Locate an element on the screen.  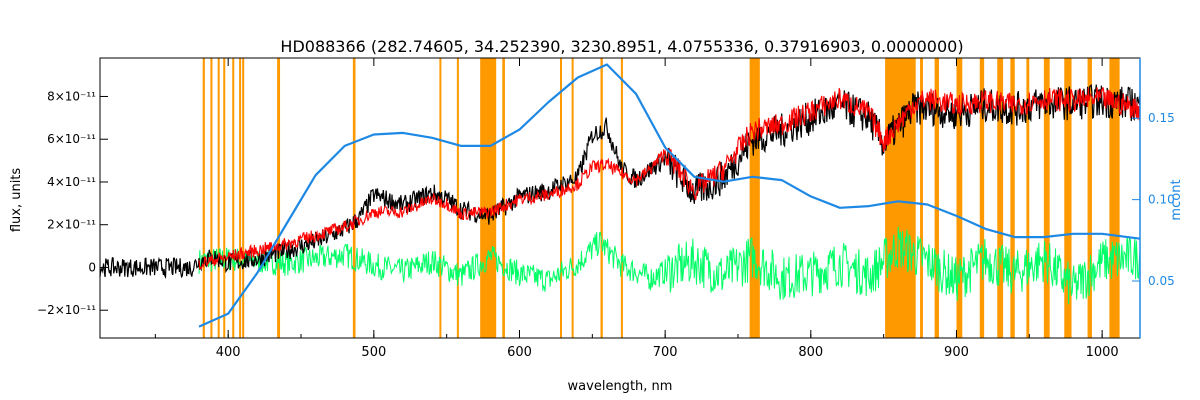
y2-tick-label: 0.15 is located at coordinates (1161, 118).